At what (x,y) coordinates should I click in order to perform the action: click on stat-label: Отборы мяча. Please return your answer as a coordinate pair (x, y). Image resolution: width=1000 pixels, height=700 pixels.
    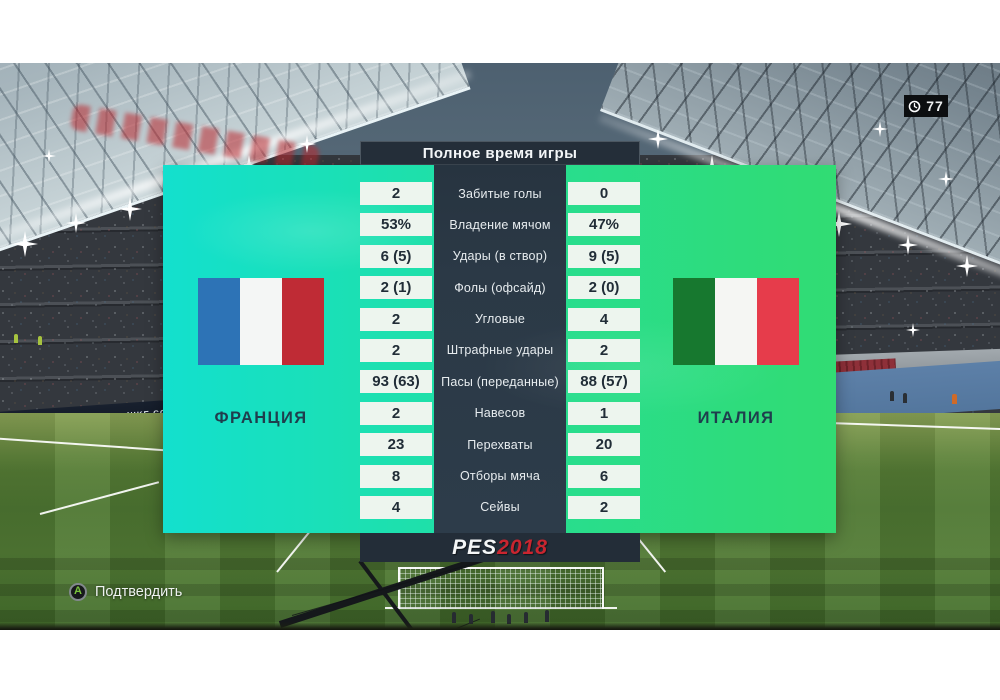
    Looking at the image, I should click on (500, 476).